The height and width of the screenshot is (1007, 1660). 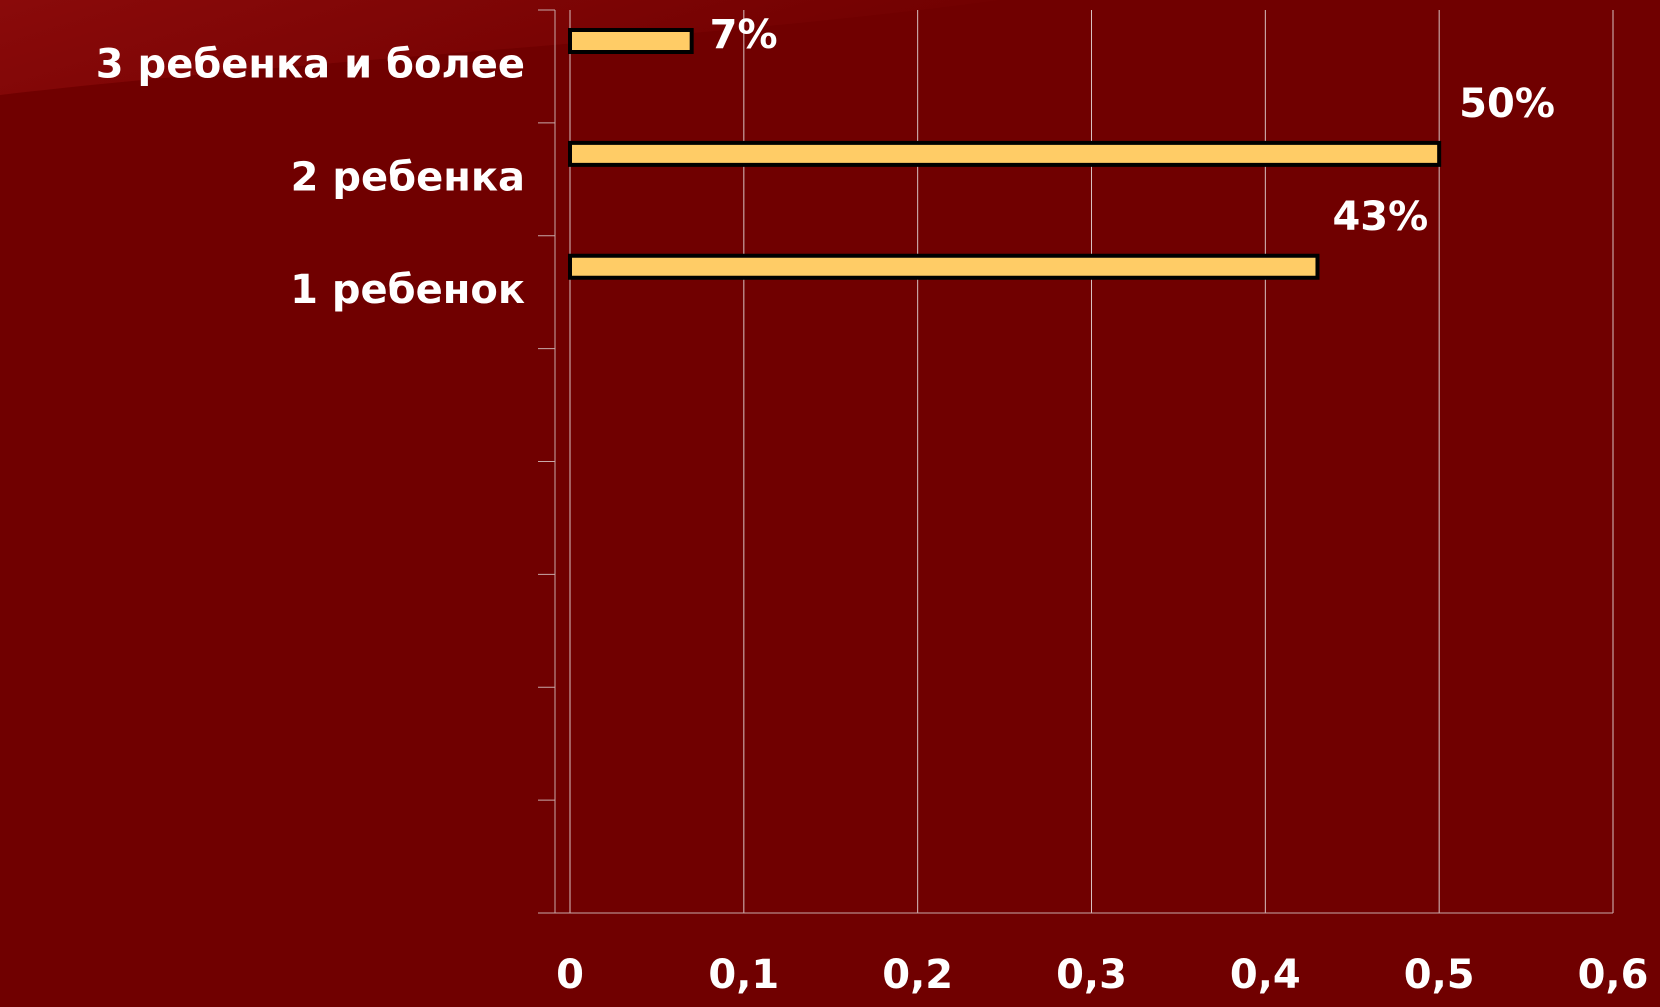 I want to click on value-label: 50%, so click(x=1507, y=104).